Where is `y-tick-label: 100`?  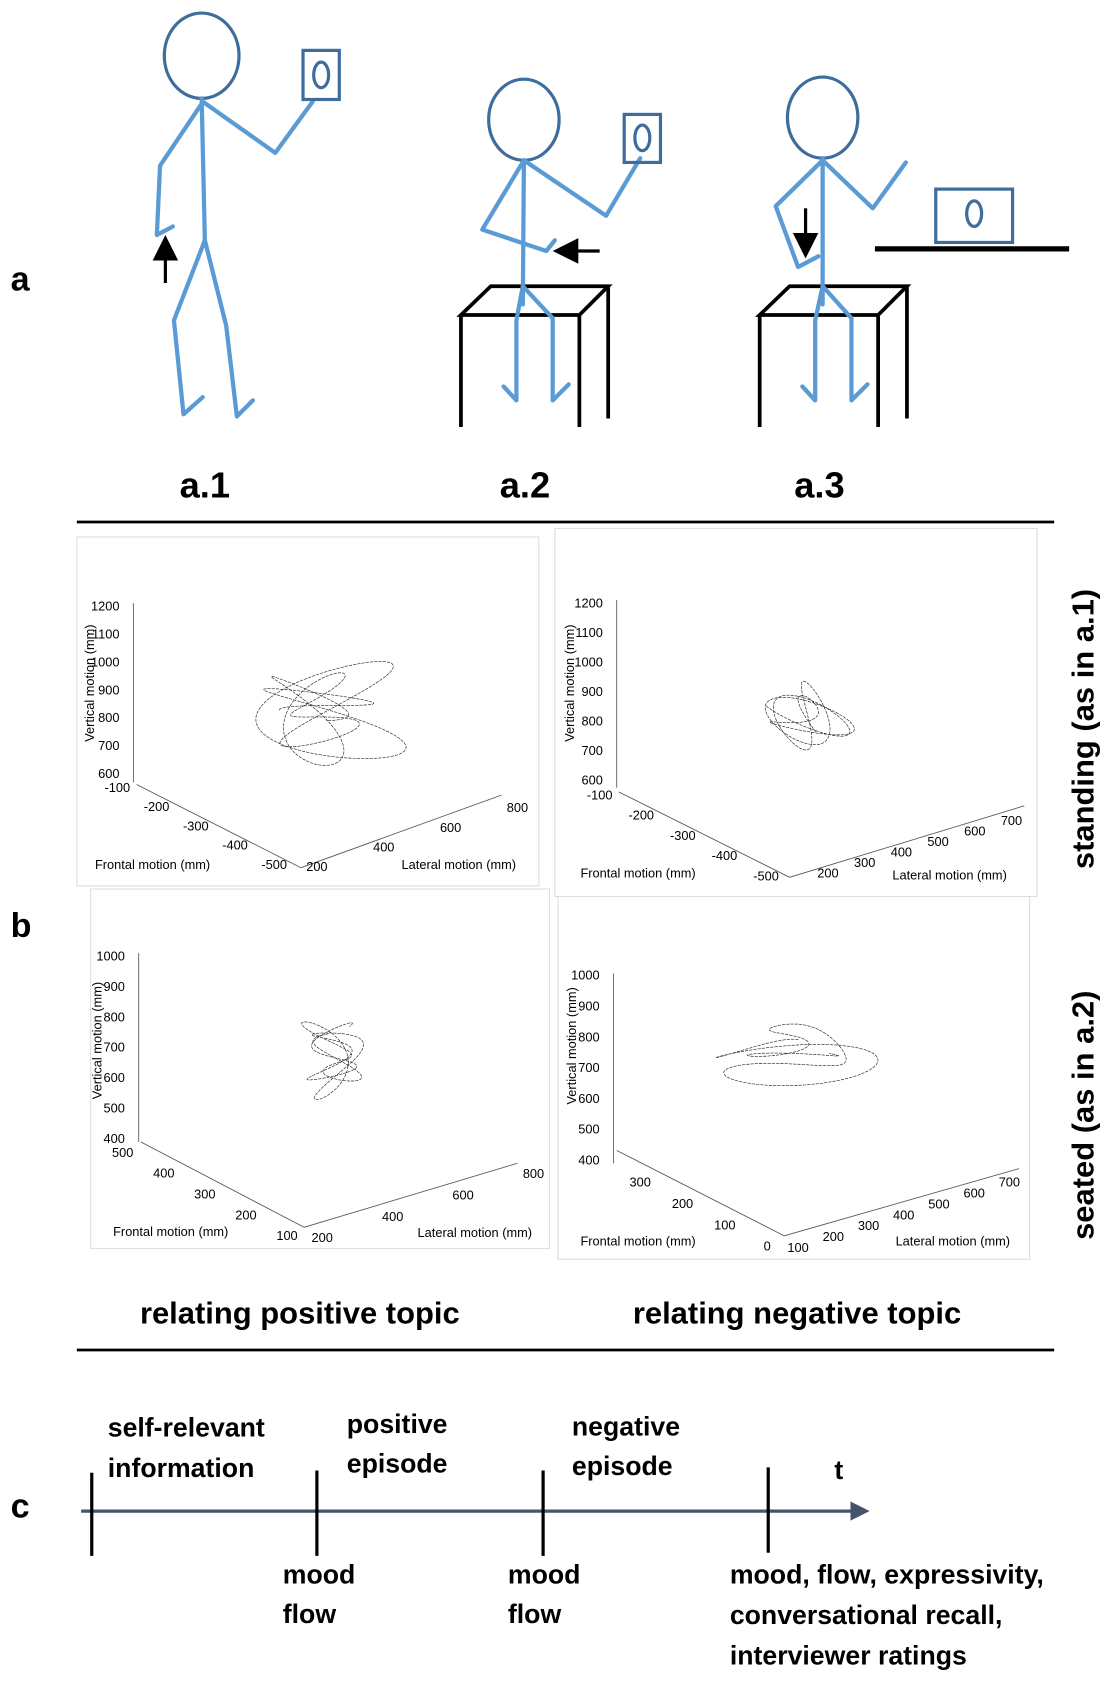
y-tick-label: 100 is located at coordinates (797, 1247).